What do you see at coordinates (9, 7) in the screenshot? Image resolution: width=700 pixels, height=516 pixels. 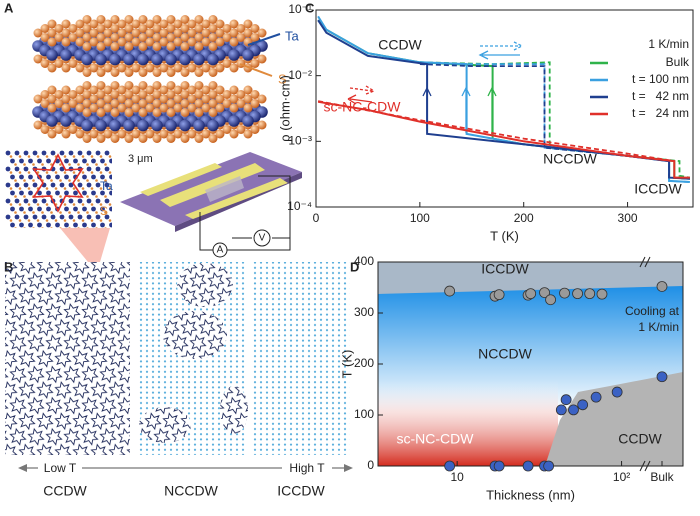 I see `panel-label: A` at bounding box center [9, 7].